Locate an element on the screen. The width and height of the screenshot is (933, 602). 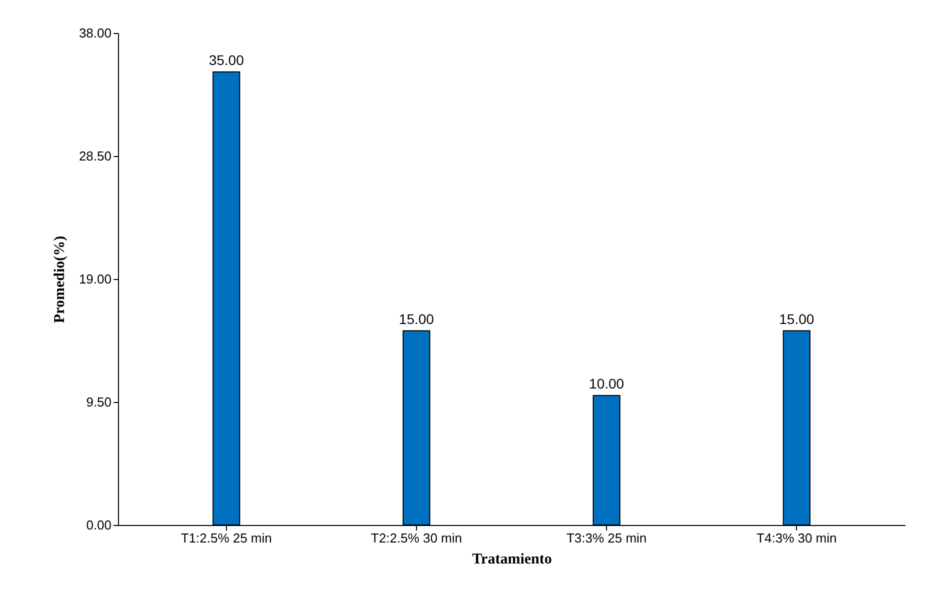
y-tick-label: 0.00 is located at coordinates (99, 525).